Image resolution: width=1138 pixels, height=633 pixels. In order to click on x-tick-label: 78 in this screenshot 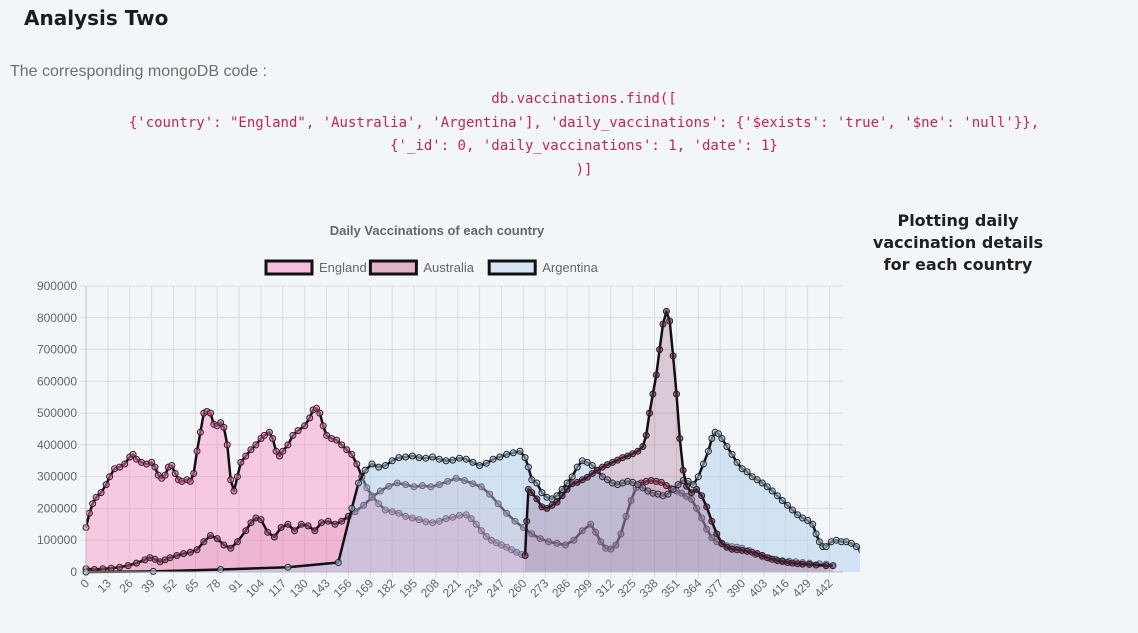, I will do `click(214, 586)`.